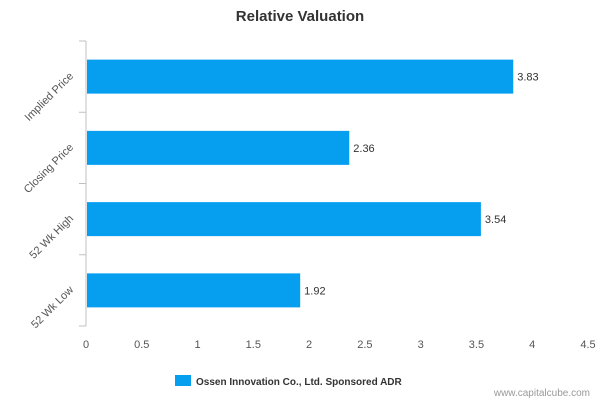 The width and height of the screenshot is (600, 400). I want to click on x-tick-label: 3.5, so click(476, 345).